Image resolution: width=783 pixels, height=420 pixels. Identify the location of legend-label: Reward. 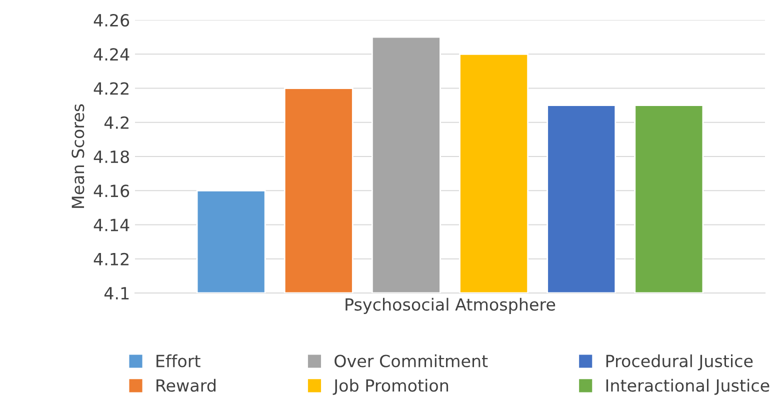
(186, 385).